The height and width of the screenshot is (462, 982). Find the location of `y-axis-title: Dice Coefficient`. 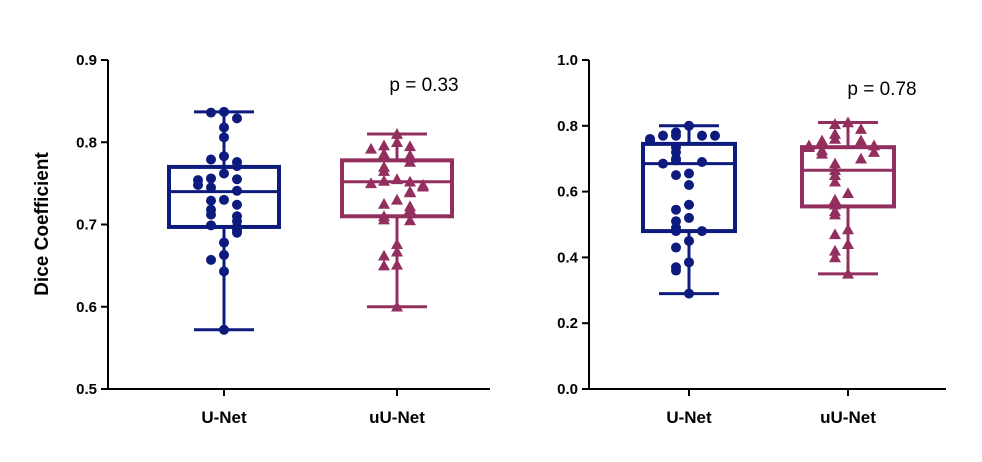

y-axis-title: Dice Coefficient is located at coordinates (42, 224).